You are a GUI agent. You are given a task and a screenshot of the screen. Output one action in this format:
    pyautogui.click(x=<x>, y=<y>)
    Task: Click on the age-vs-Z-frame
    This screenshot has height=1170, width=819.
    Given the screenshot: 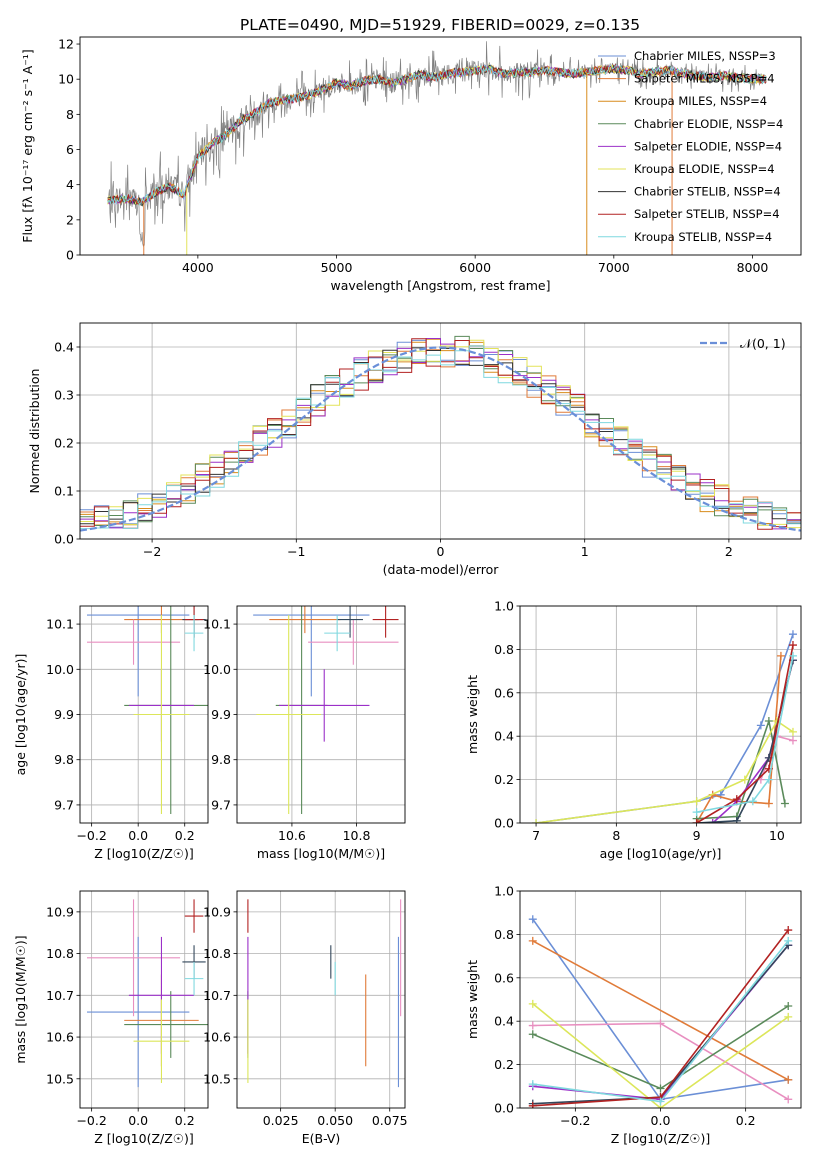 What is the action you would take?
    pyautogui.click(x=144, y=714)
    